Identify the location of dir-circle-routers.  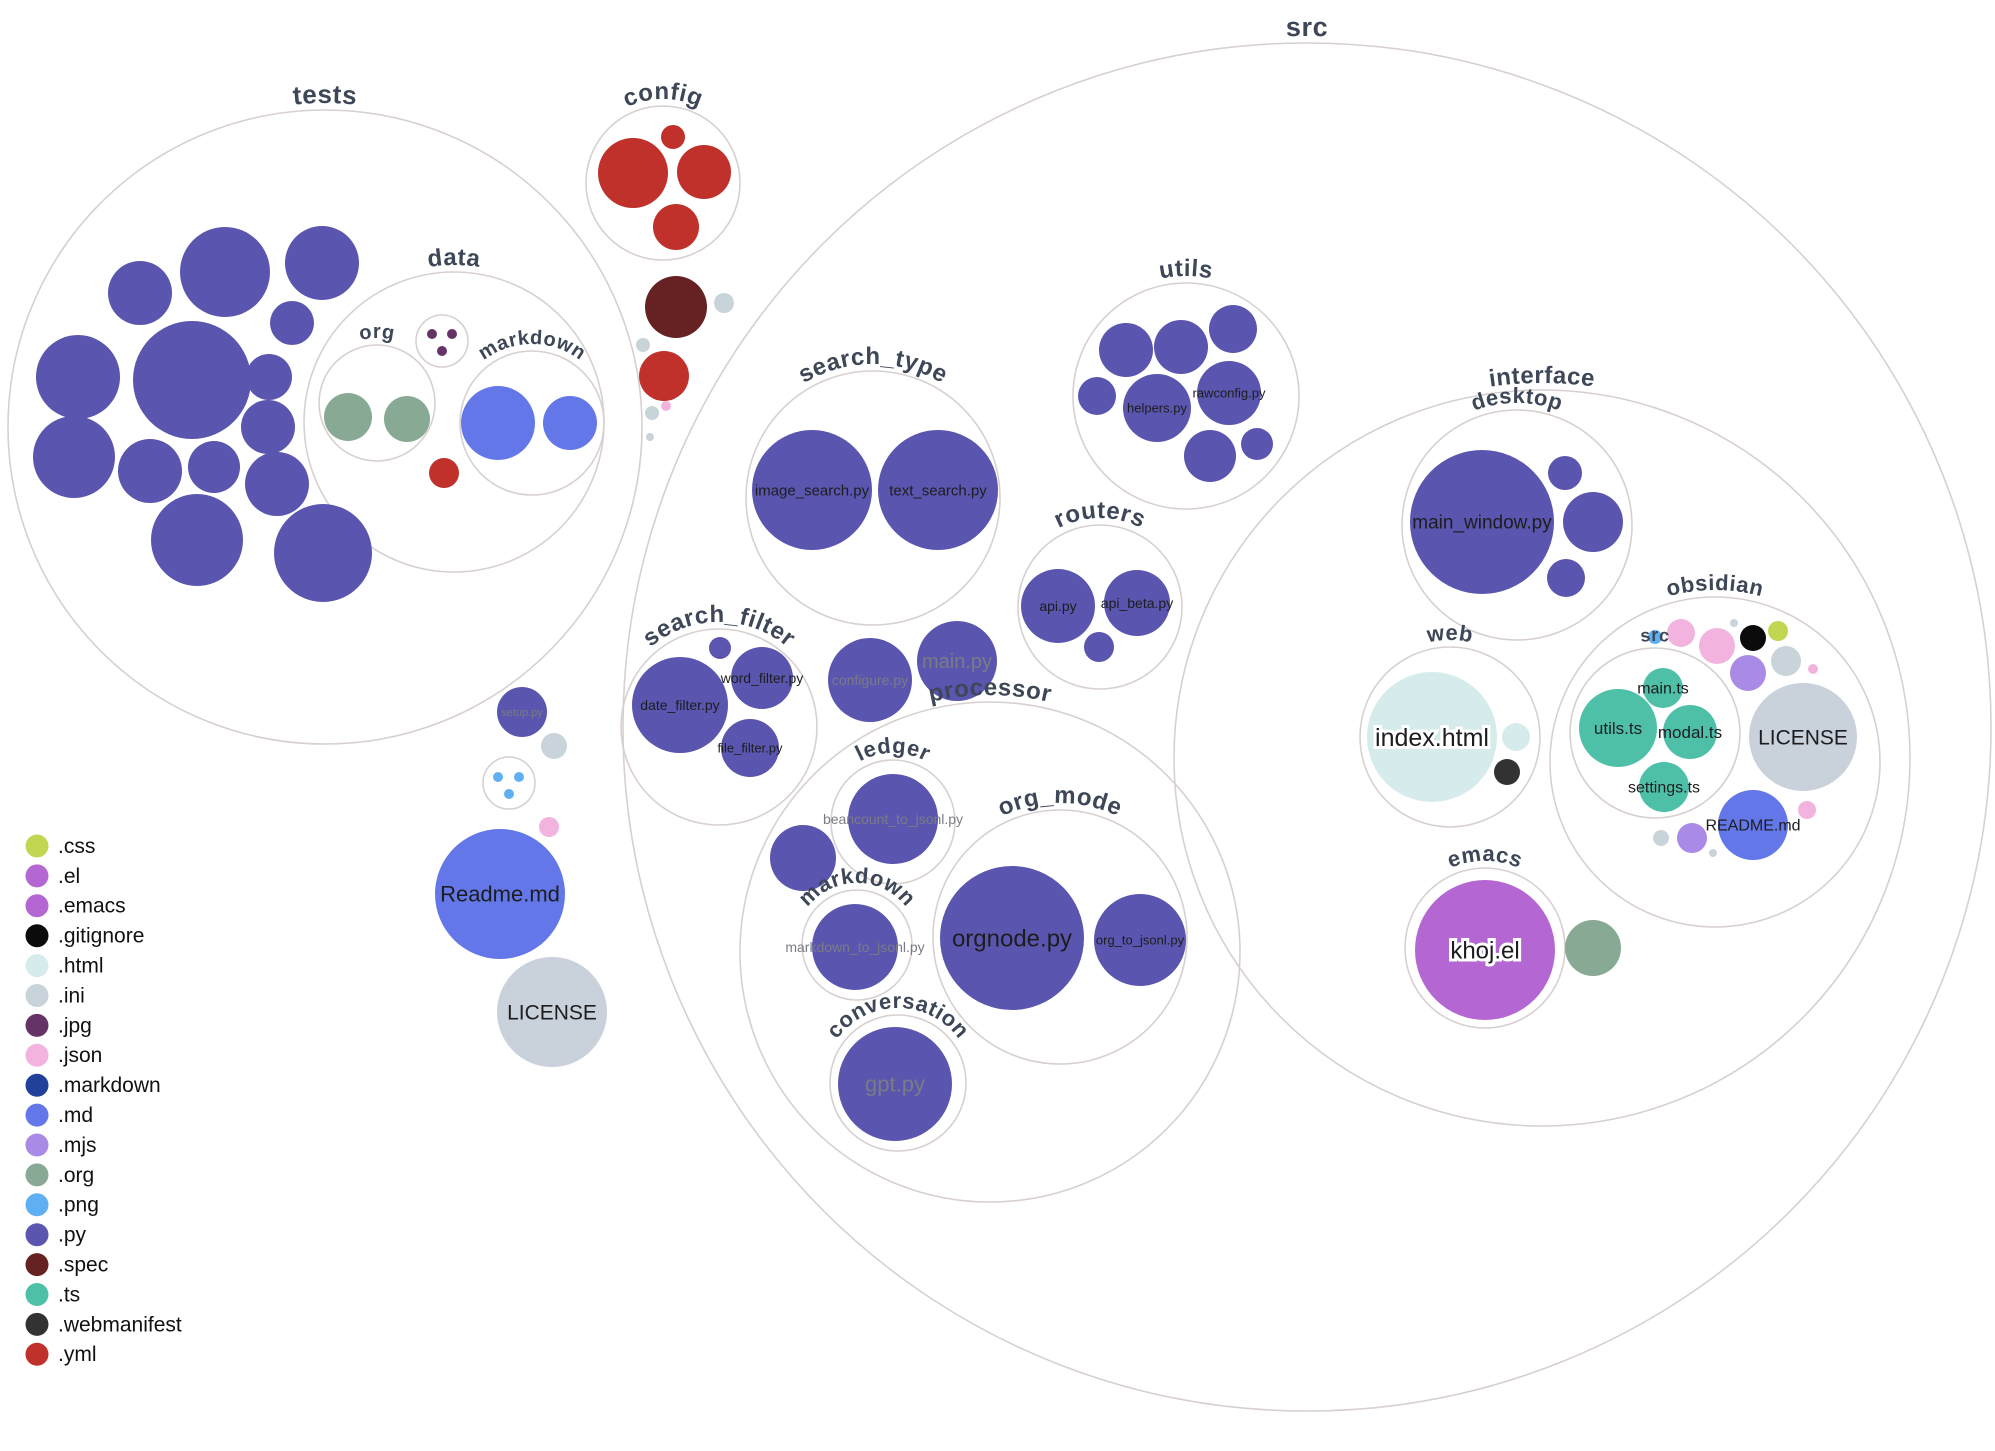
(1100, 607).